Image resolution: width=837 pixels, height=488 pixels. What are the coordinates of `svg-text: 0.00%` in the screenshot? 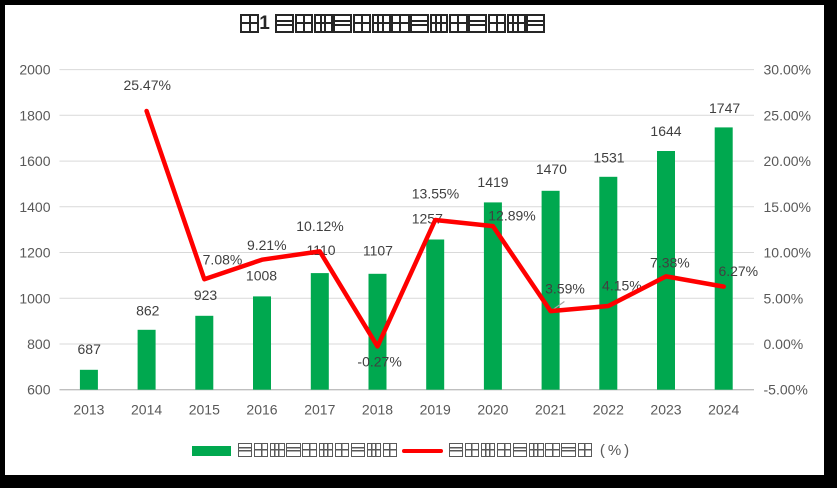 It's located at (784, 344).